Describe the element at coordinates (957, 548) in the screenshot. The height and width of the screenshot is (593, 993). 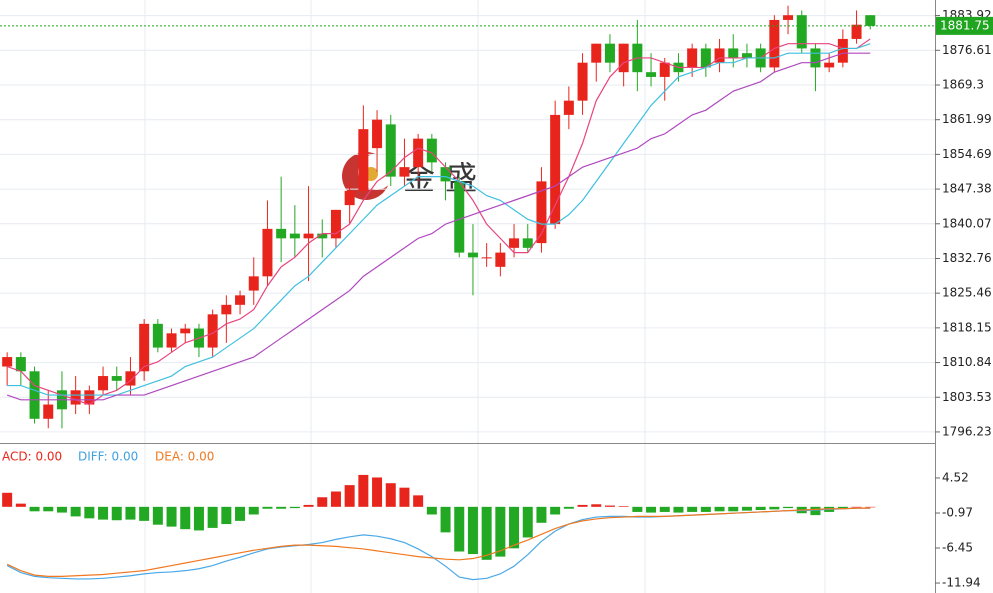
I see `y-tick-label: -6.45` at that location.